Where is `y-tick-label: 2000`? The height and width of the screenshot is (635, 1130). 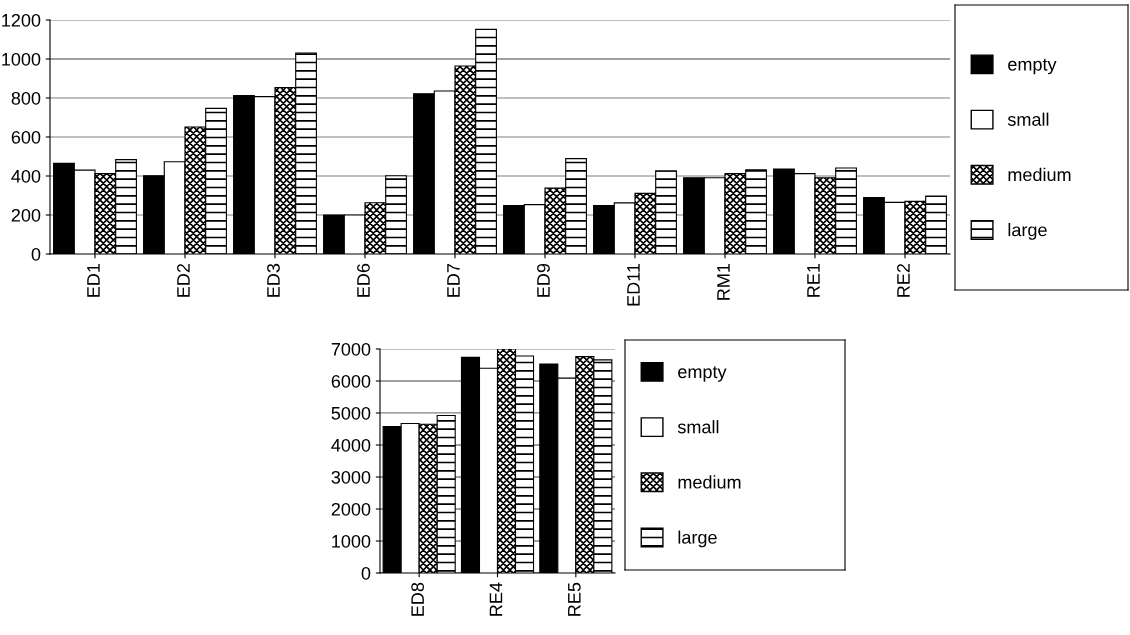 y-tick-label: 2000 is located at coordinates (351, 509).